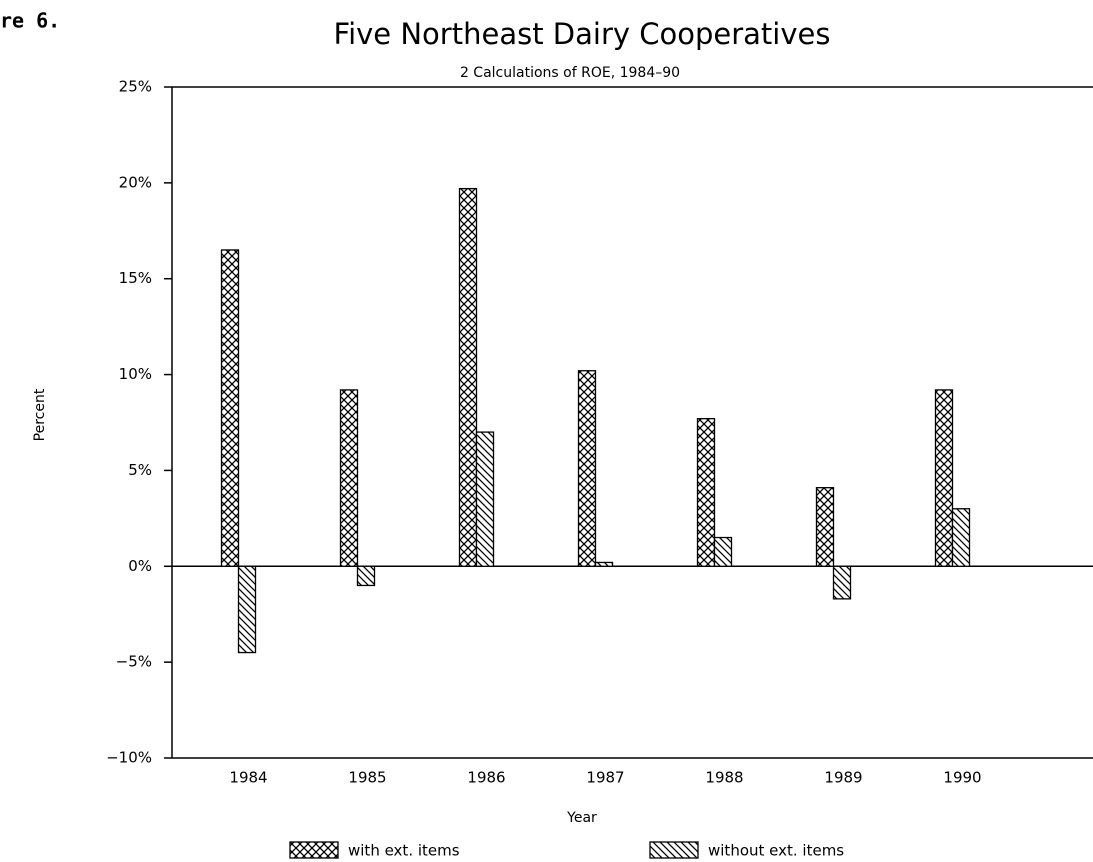 The height and width of the screenshot is (862, 1093). What do you see at coordinates (486, 778) in the screenshot?
I see `x-tick-label: 1986` at bounding box center [486, 778].